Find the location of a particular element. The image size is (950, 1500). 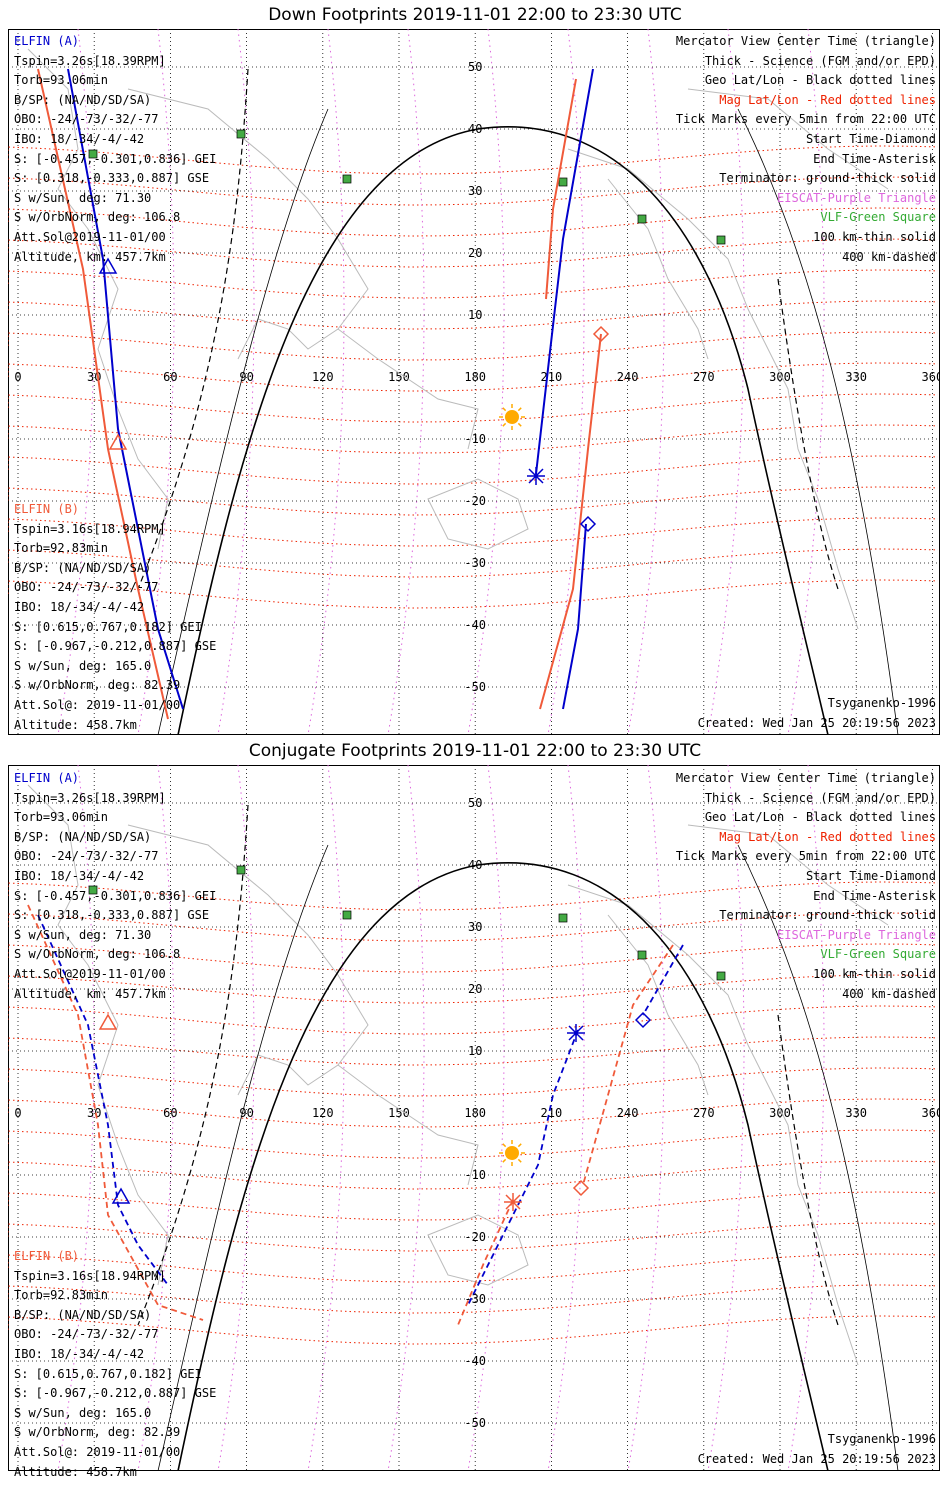

lon-tick-label: 60 is located at coordinates (170, 1113).